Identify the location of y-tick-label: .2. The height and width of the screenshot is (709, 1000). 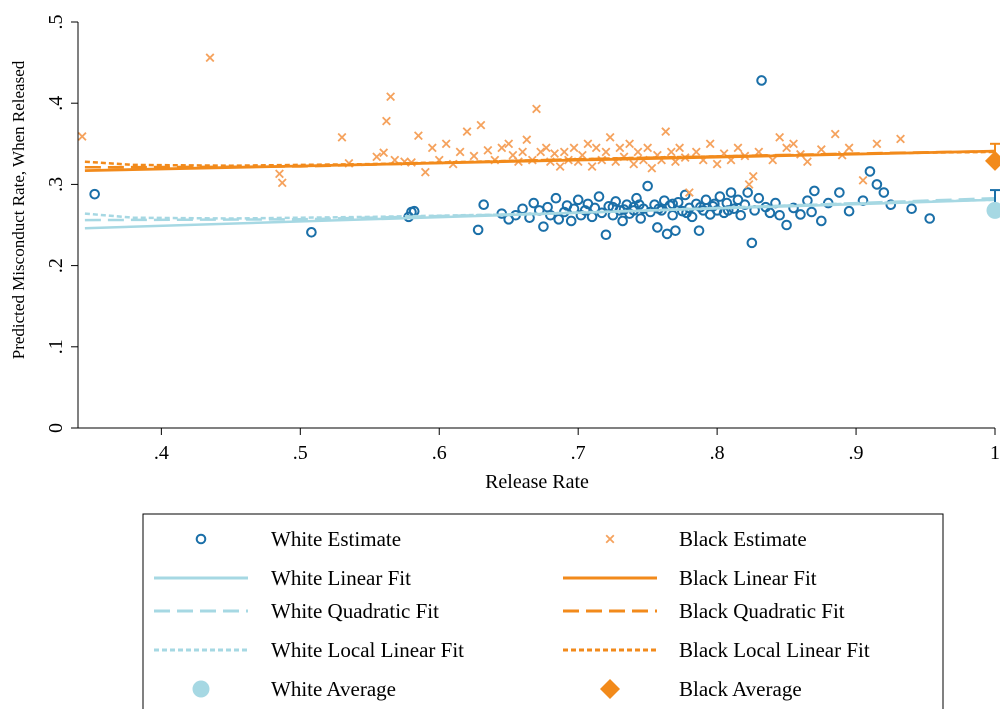
(56, 265).